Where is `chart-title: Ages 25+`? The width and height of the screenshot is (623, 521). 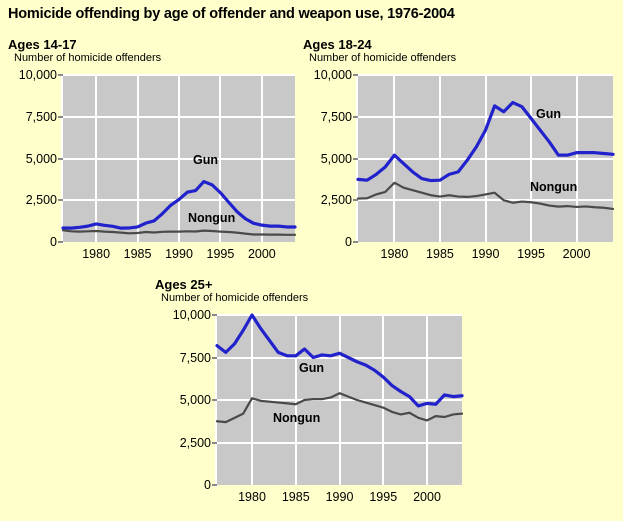
chart-title: Ages 25+ is located at coordinates (184, 284).